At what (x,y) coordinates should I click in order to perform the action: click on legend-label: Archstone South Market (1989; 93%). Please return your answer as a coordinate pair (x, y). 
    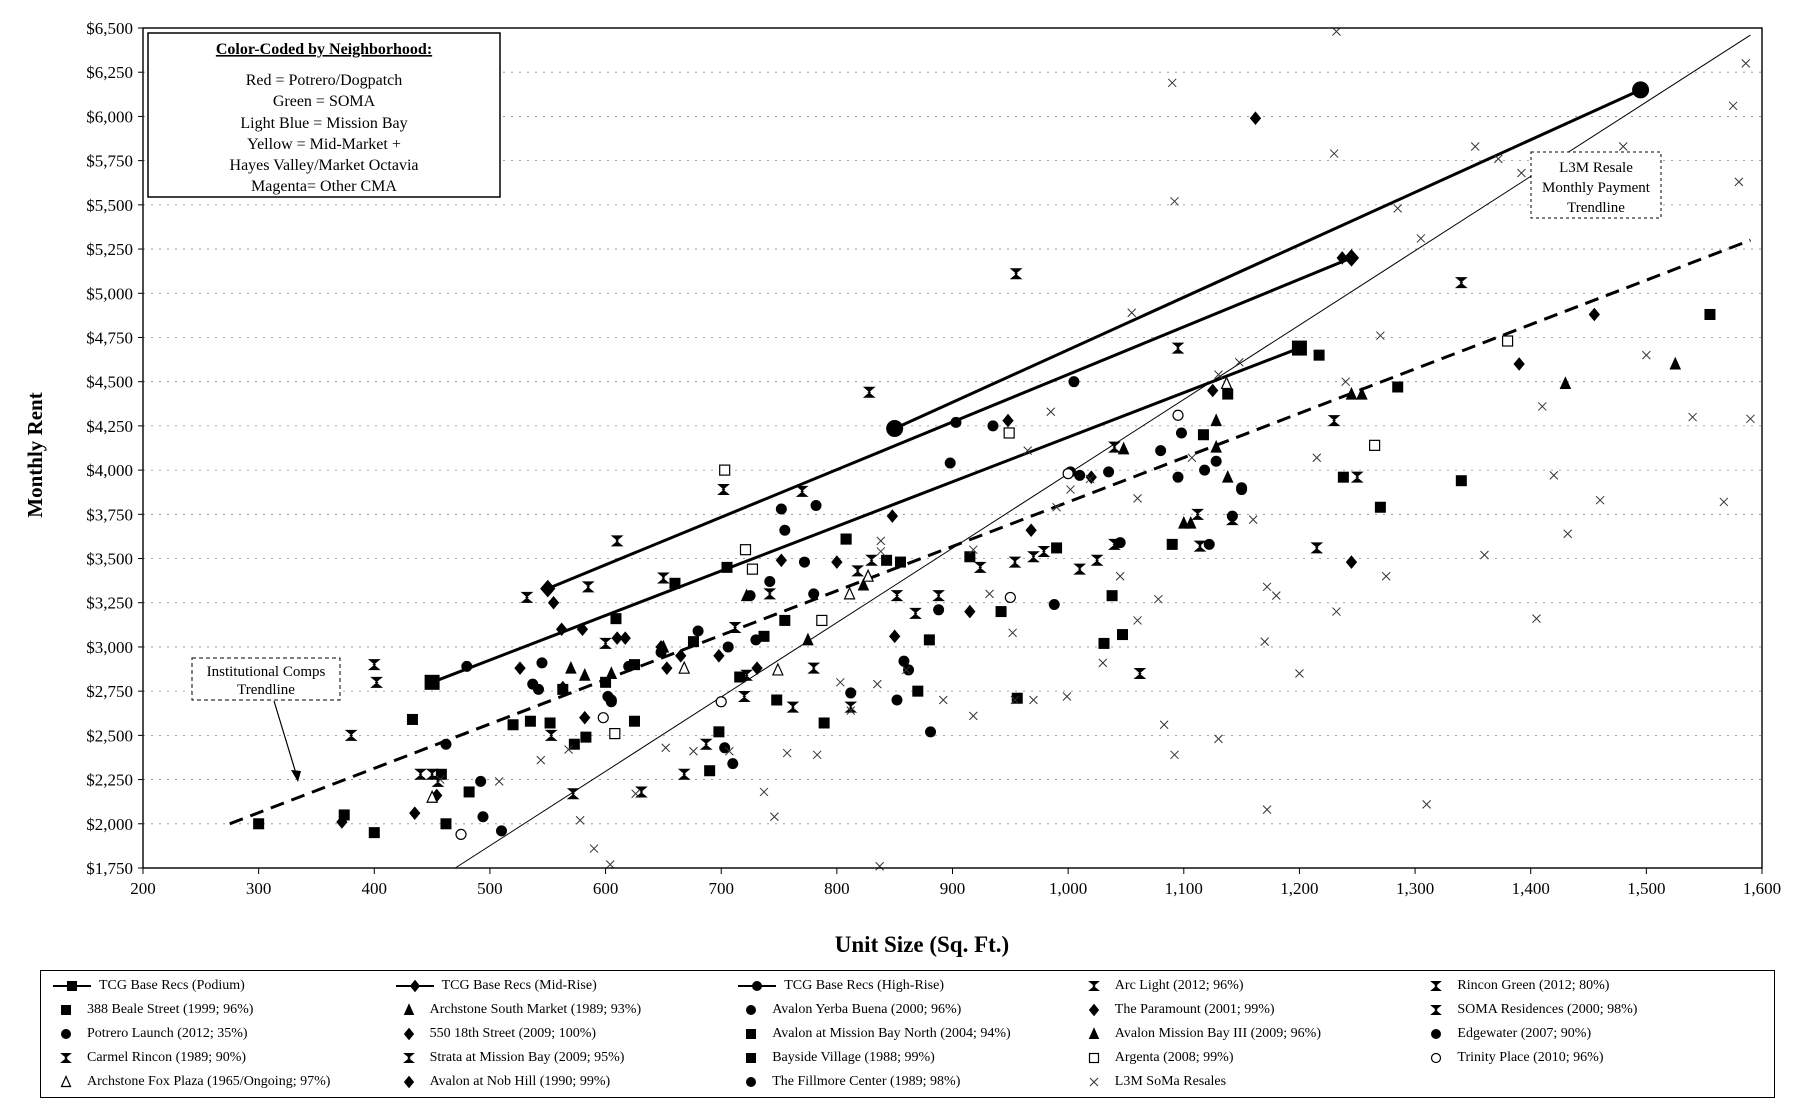
    Looking at the image, I should click on (535, 1009).